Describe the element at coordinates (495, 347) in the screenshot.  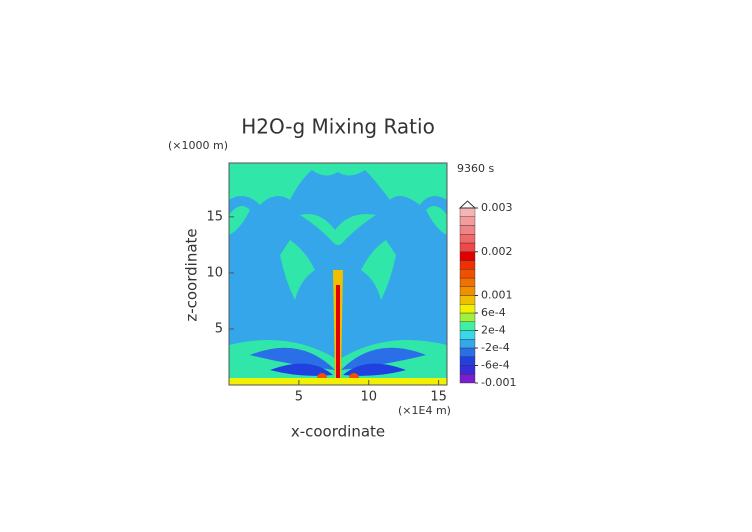
I see `colorbar-tick-label: -2e-4` at that location.